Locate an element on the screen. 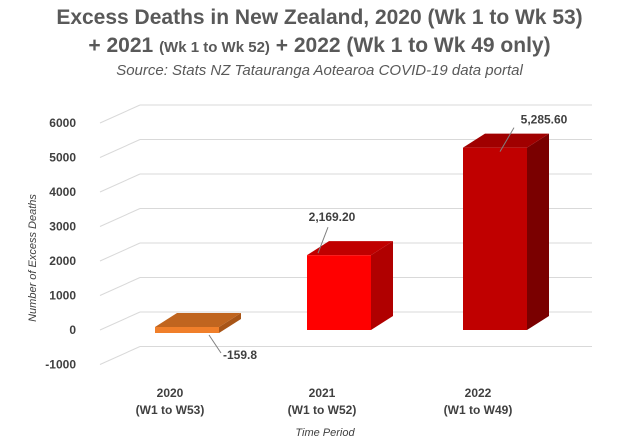 The height and width of the screenshot is (447, 639). bar-top-2020 is located at coordinates (198, 320).